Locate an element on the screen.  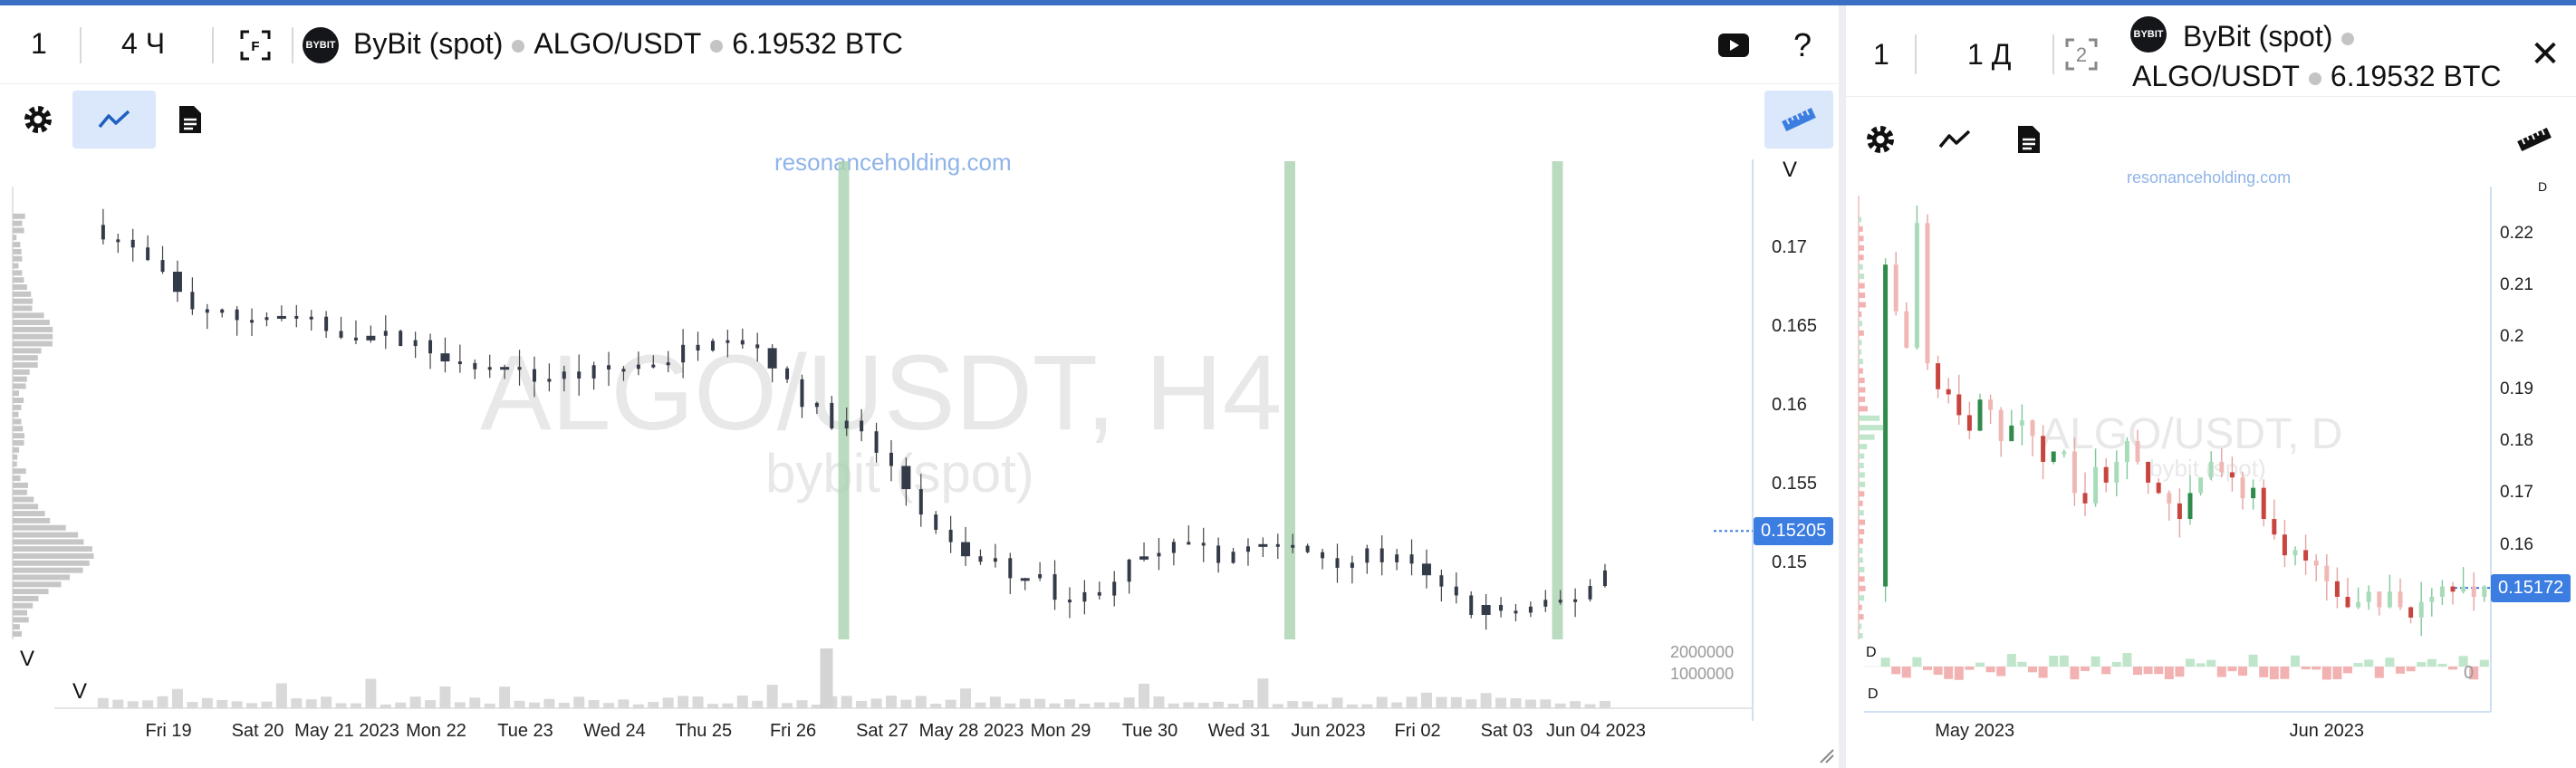
time-tick-label: Jun 2023 is located at coordinates (2326, 731).